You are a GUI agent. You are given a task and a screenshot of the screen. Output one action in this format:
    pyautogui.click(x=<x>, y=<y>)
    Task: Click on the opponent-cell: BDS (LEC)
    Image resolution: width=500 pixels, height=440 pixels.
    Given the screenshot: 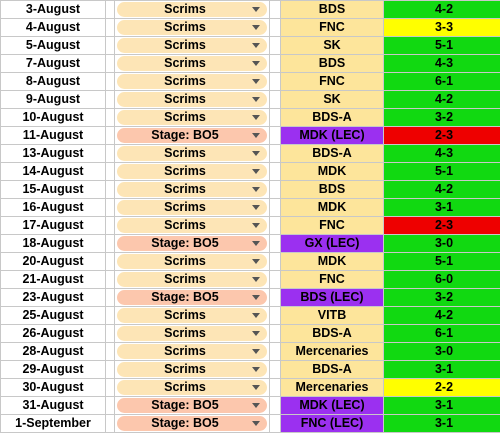 What is the action you would take?
    pyautogui.click(x=332, y=297)
    